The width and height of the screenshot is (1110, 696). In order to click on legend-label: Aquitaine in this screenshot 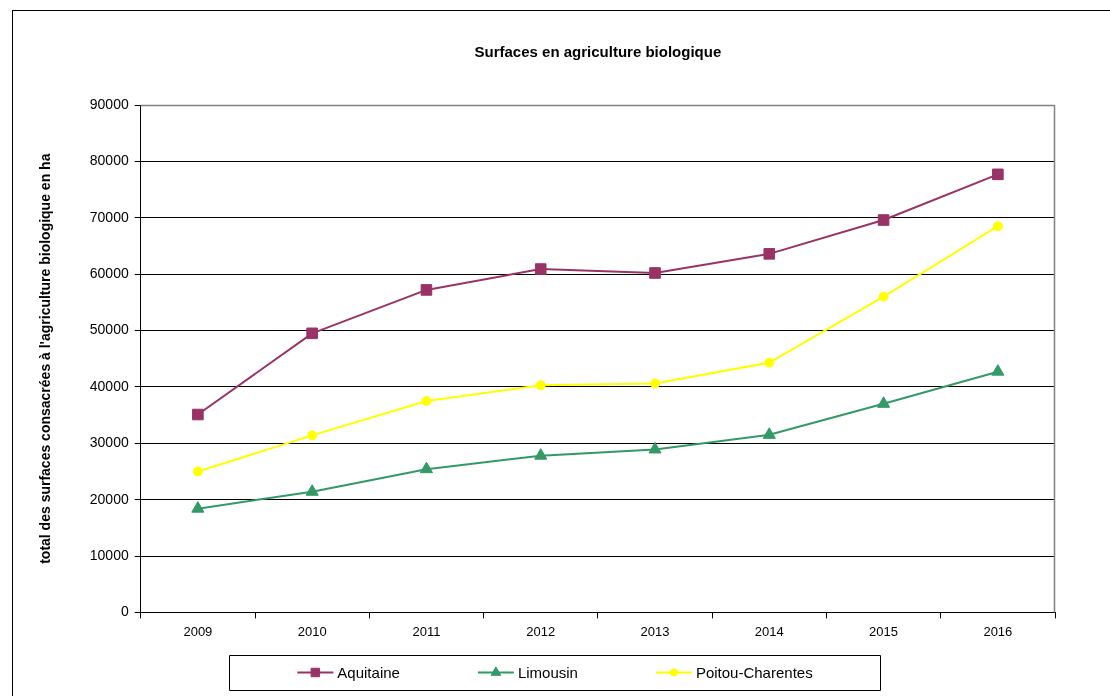, I will do `click(368, 672)`.